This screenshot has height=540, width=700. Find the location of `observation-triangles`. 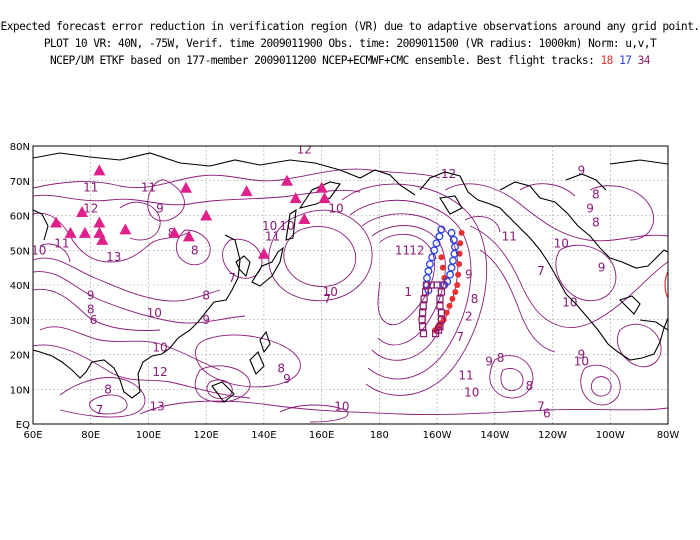

observation-triangles is located at coordinates (190, 211).